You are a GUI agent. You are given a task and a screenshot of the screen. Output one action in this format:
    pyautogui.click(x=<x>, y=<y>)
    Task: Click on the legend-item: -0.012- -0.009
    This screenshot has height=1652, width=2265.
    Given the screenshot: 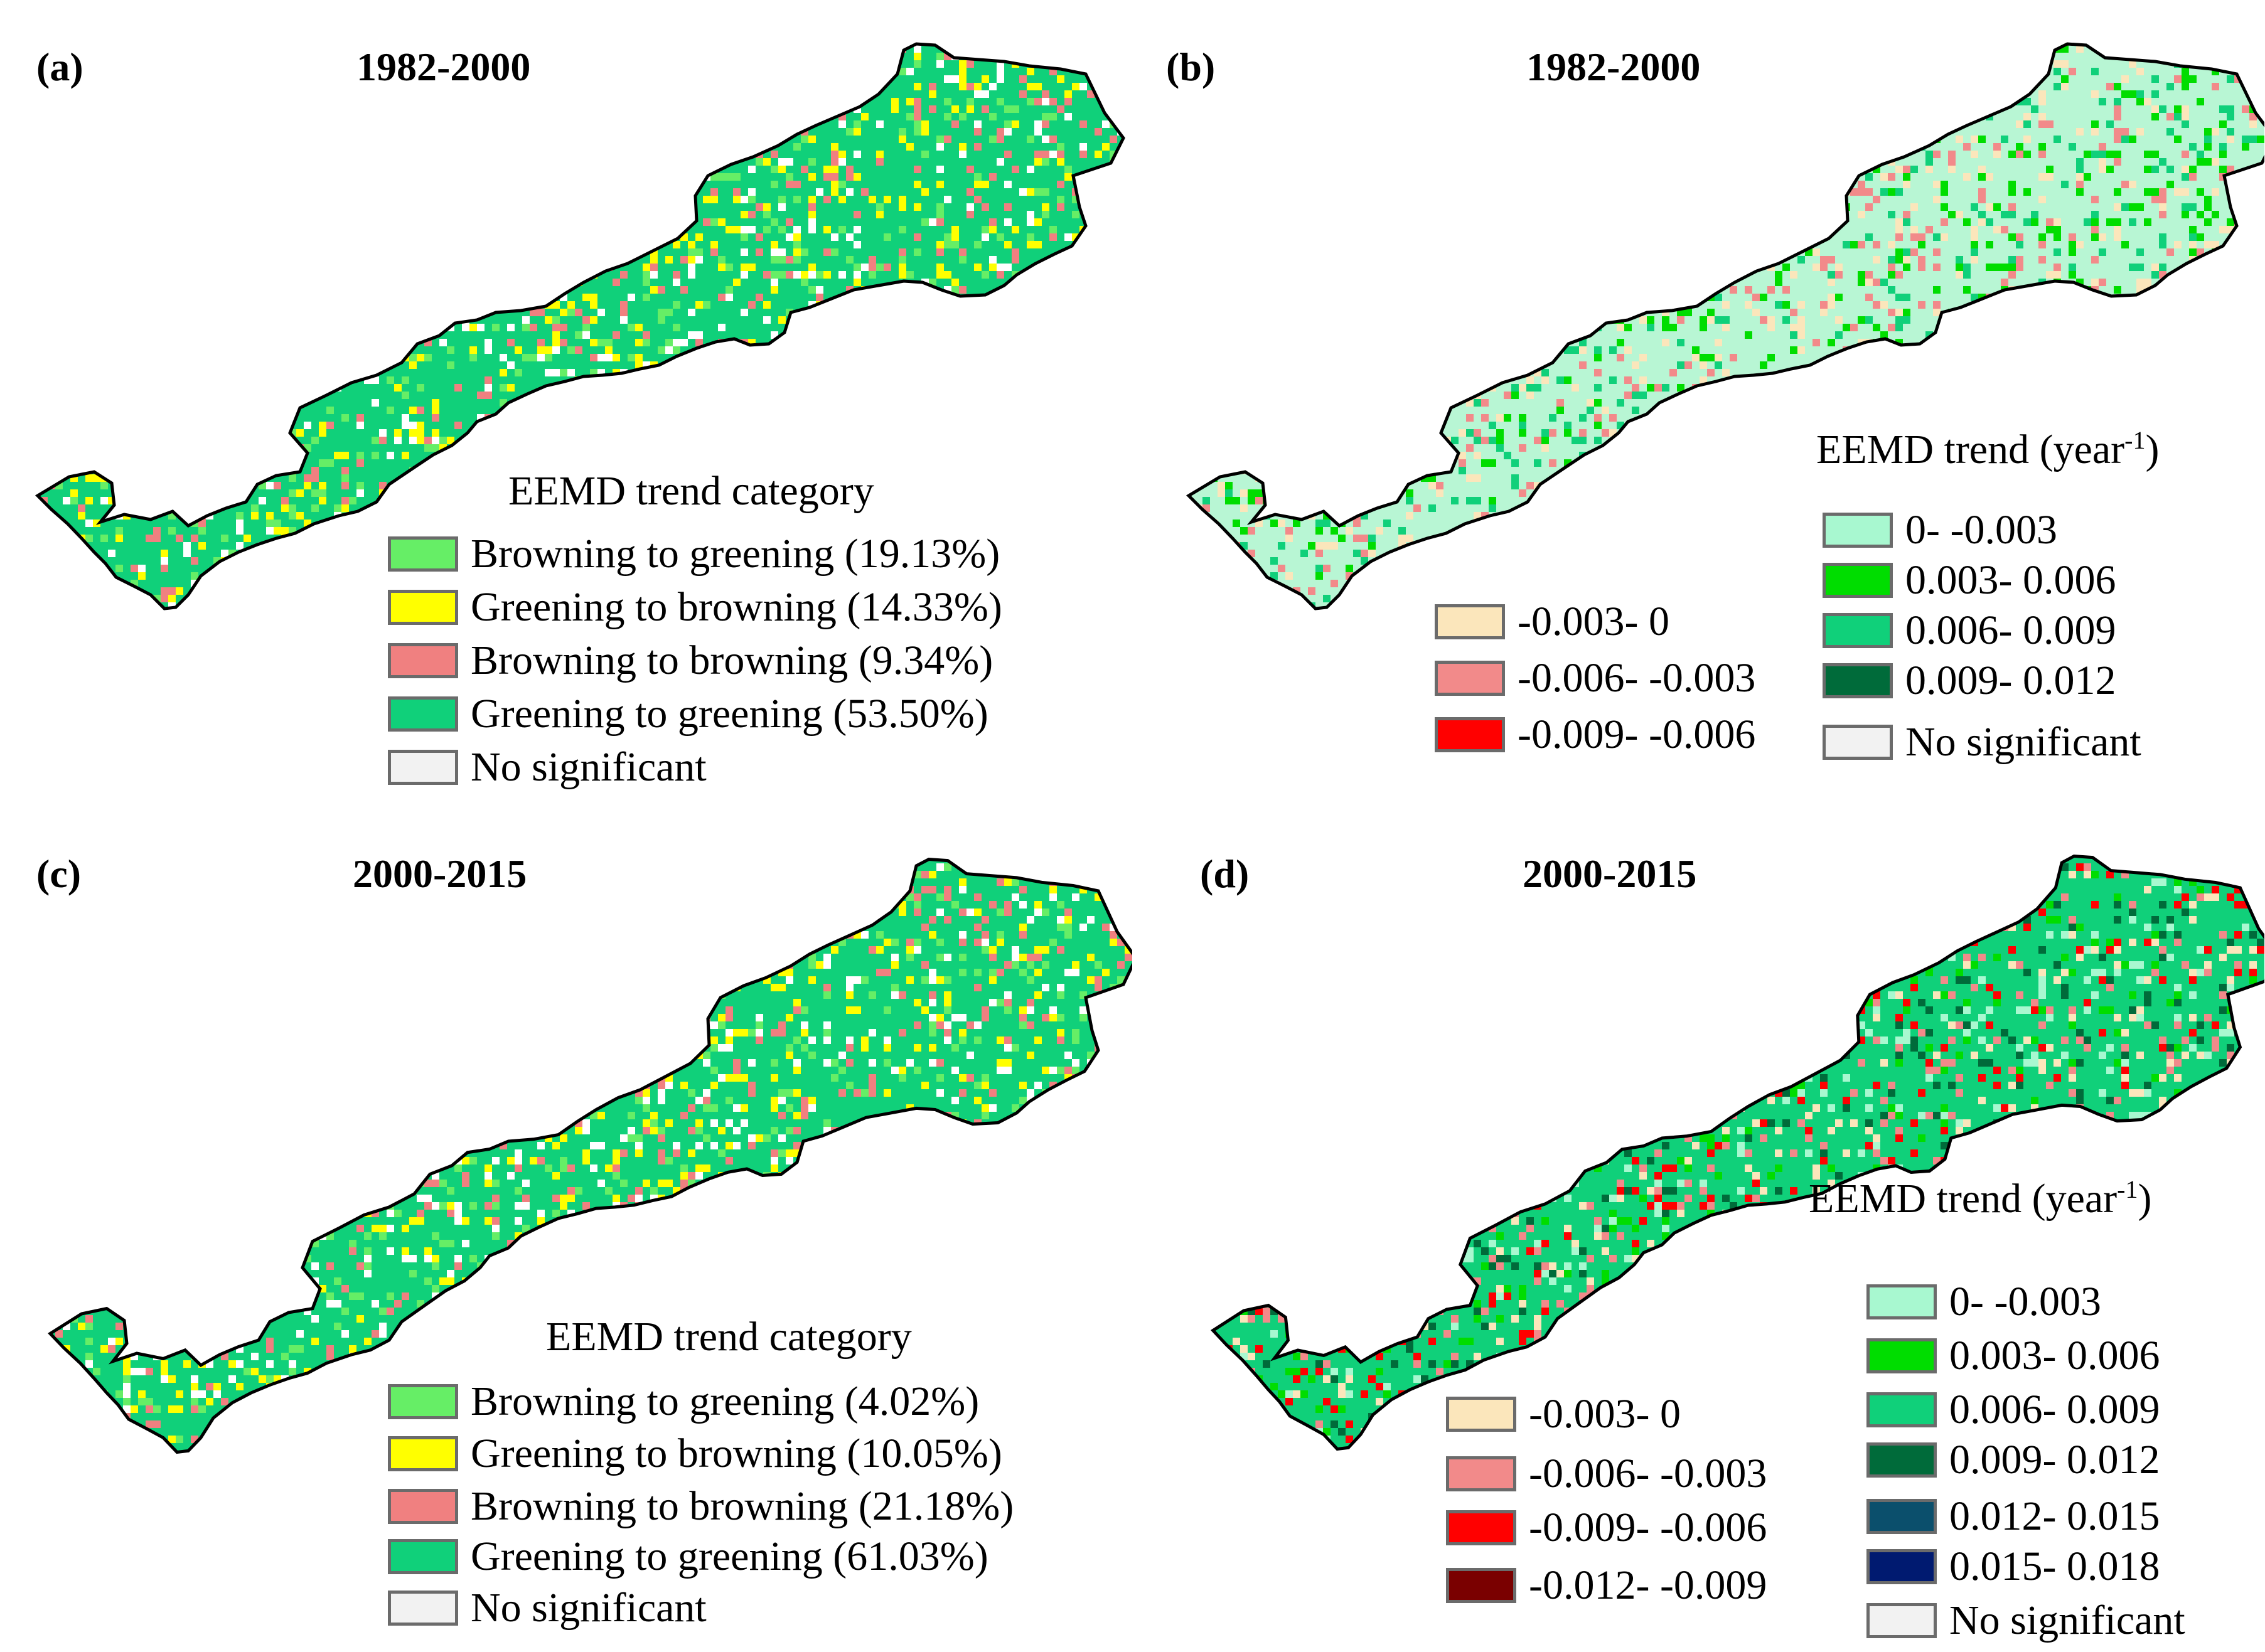 What is the action you would take?
    pyautogui.click(x=1606, y=1586)
    